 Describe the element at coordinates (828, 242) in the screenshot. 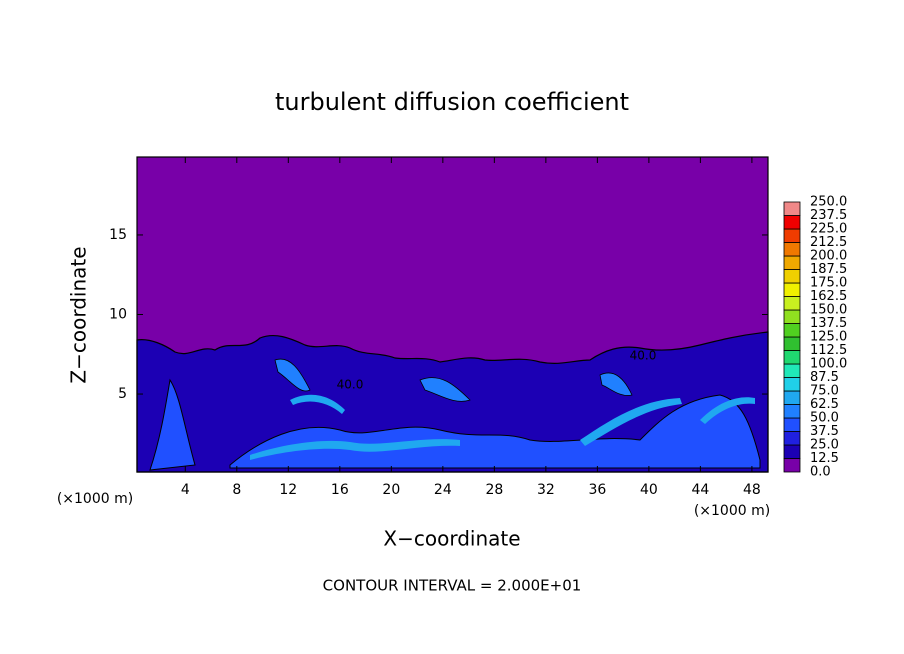

I see `colorbar-label: 212.5` at that location.